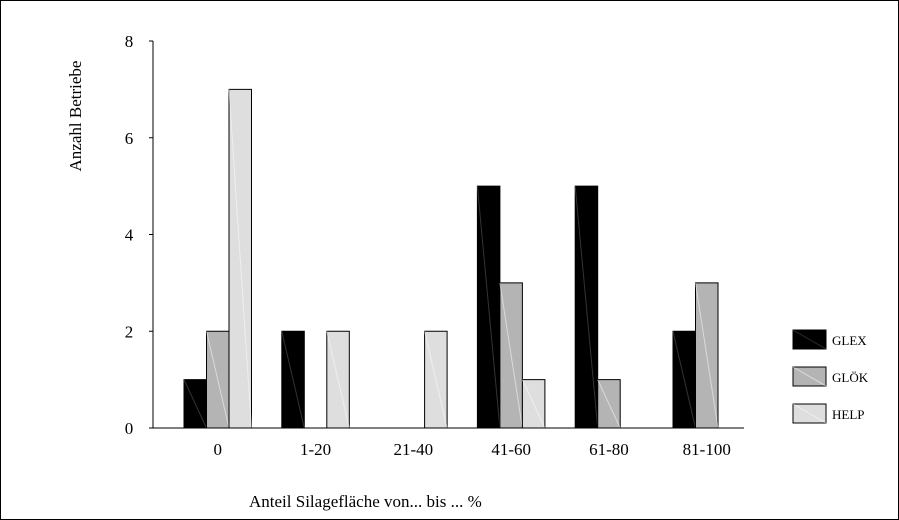 Image resolution: width=899 pixels, height=520 pixels. Describe the element at coordinates (707, 449) in the screenshot. I see `x-tick-label: 81-100` at that location.